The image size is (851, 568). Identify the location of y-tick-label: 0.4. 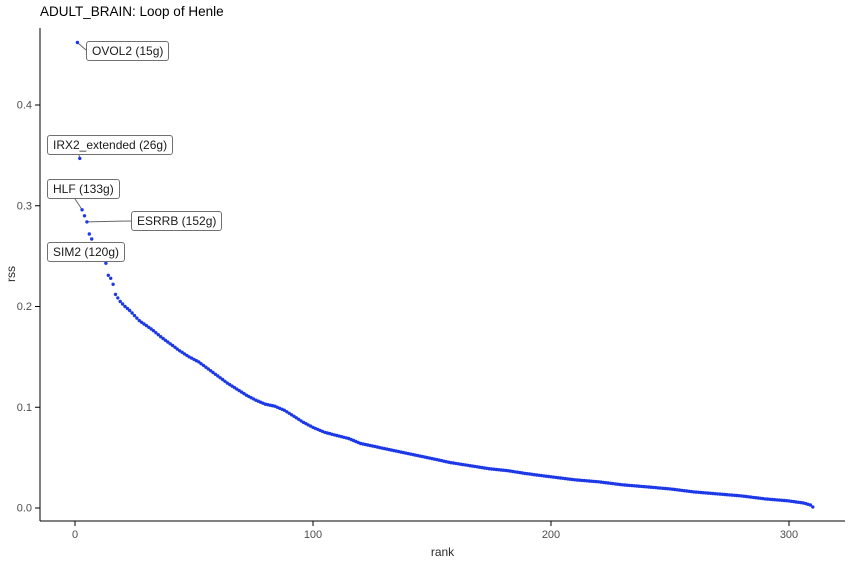
(24, 106).